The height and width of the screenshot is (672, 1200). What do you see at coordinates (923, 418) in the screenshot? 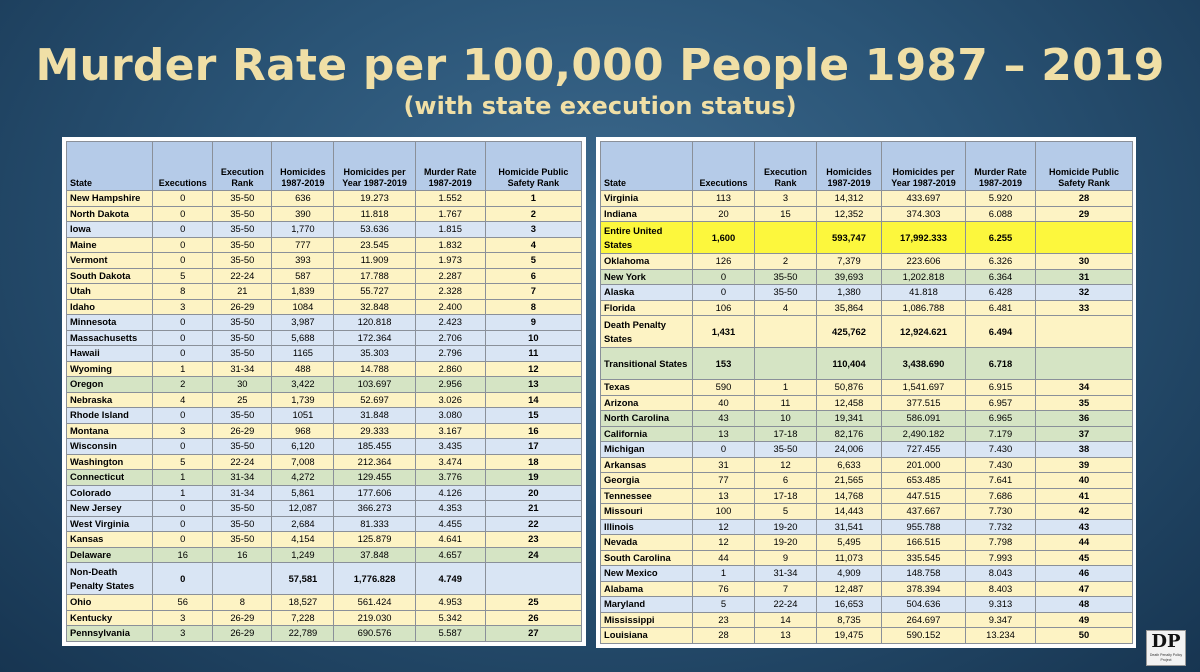
I see `cell-homicides-per-year: 586.091` at bounding box center [923, 418].